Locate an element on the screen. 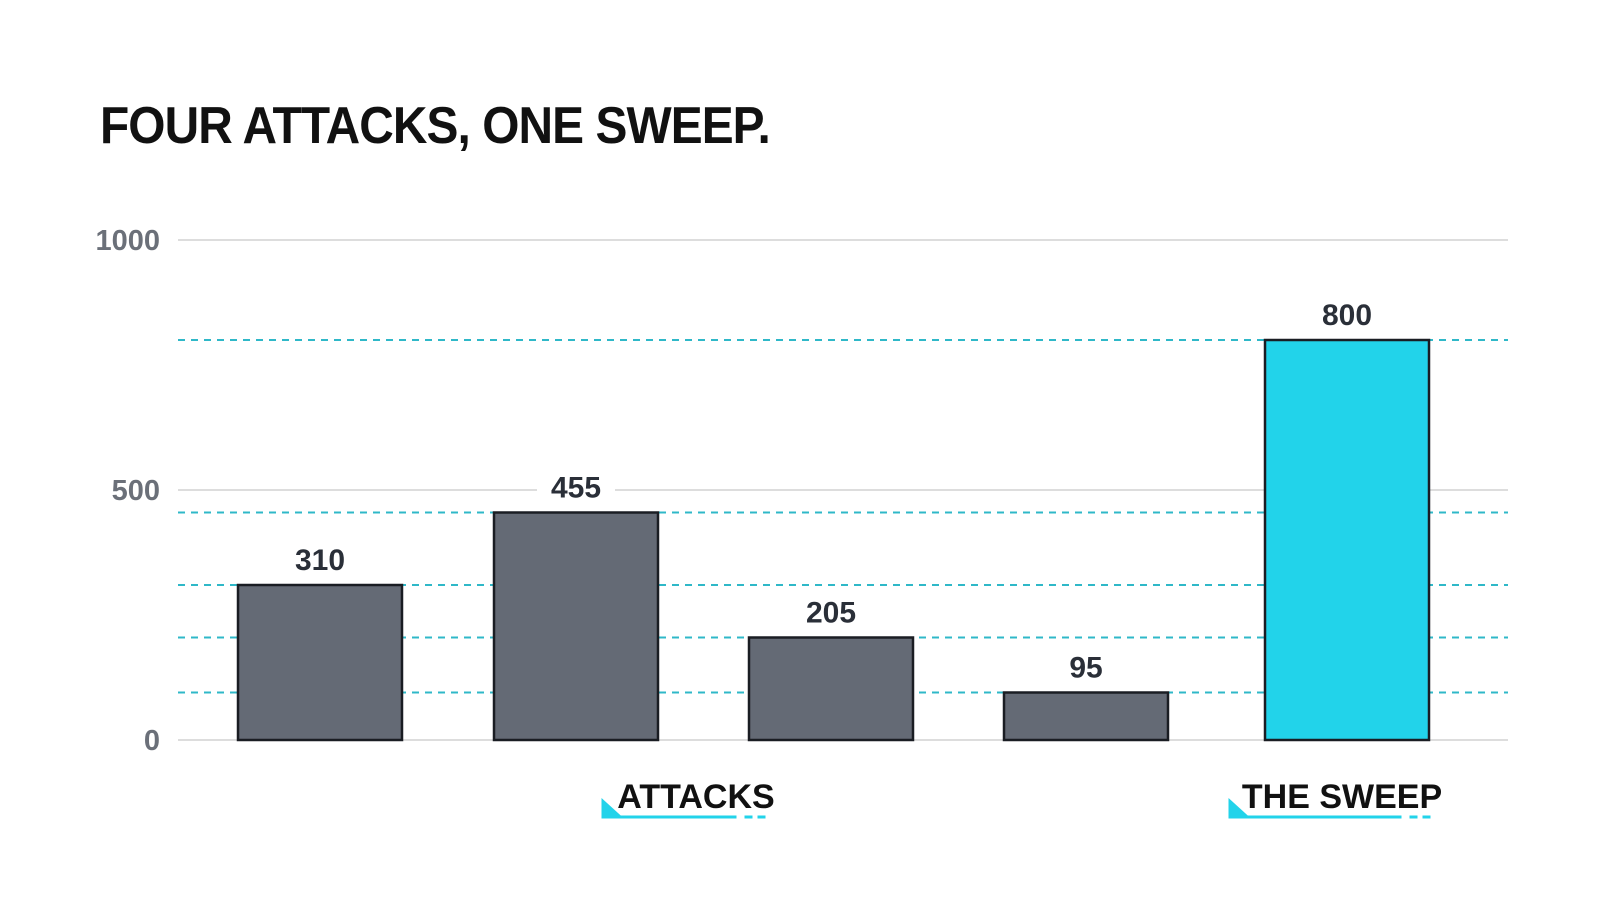 The height and width of the screenshot is (914, 1600). bar-value-label: 95 is located at coordinates (1085, 668).